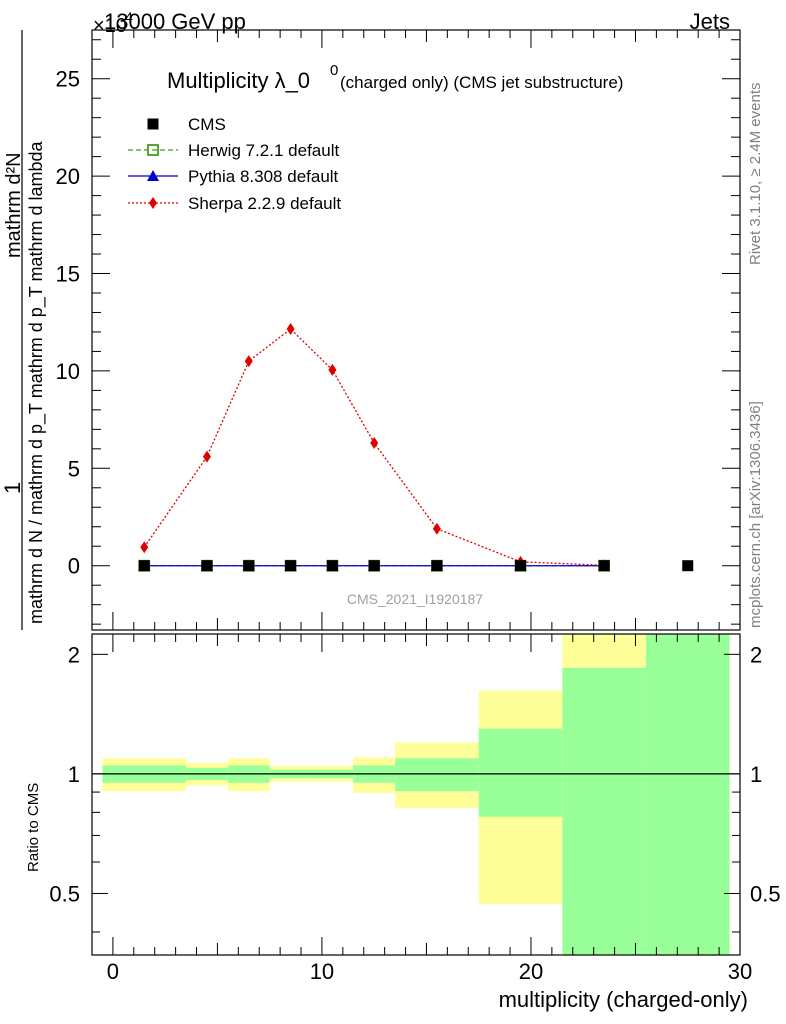 This screenshot has width=786, height=1024. What do you see at coordinates (740, 971) in the screenshot?
I see `x-tick-label: 30` at bounding box center [740, 971].